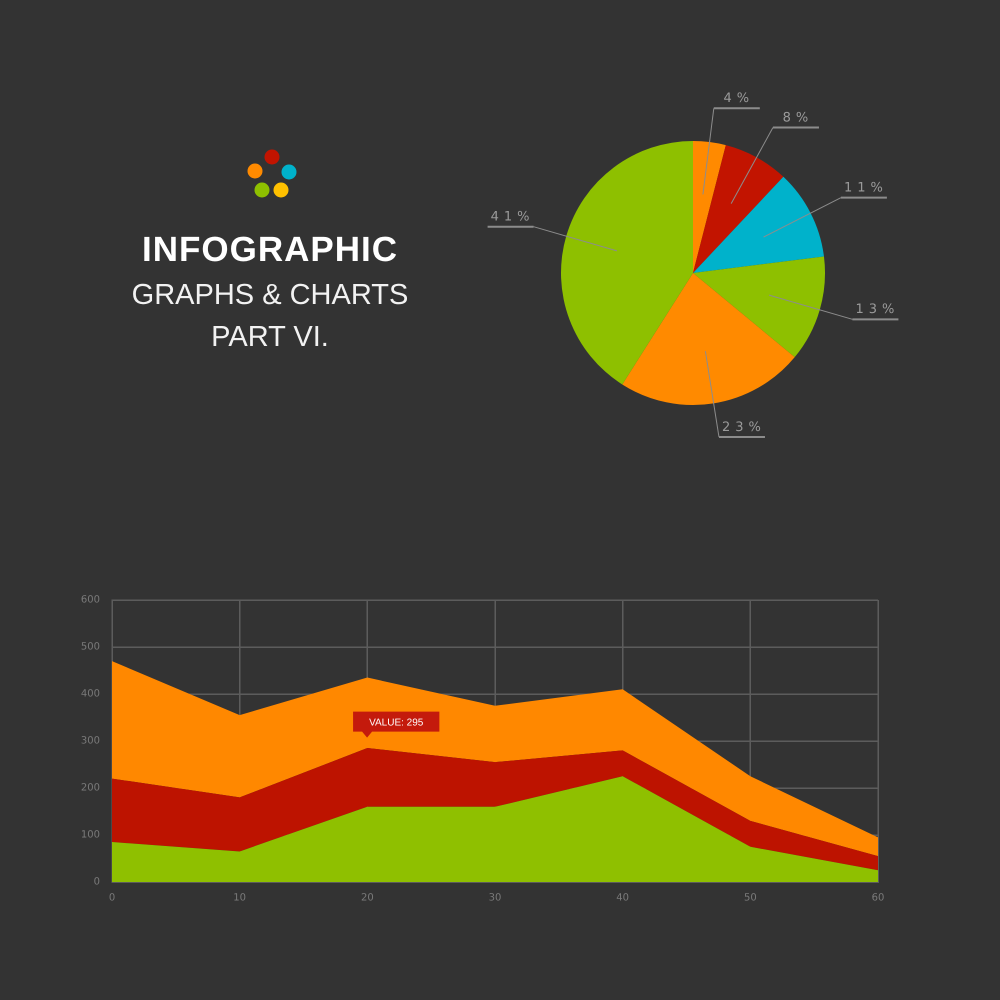 The height and width of the screenshot is (1000, 1000). I want to click on x-tick-label: 20, so click(367, 898).